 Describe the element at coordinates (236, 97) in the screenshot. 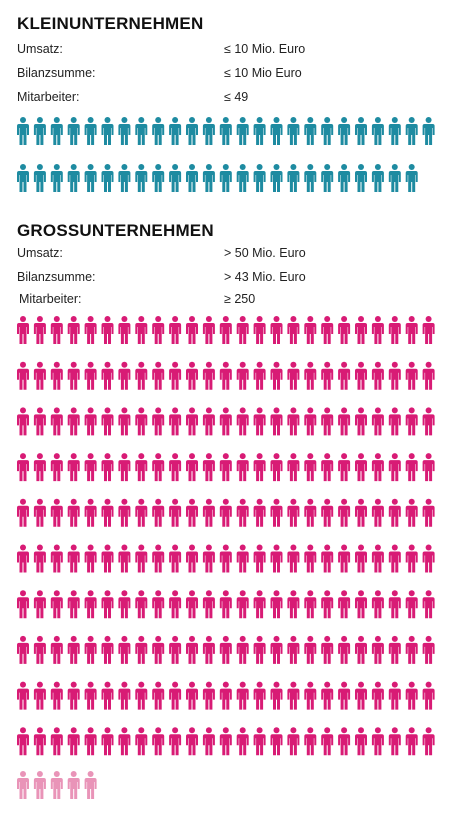

I see `small-employees-value: ≤ 49` at that location.